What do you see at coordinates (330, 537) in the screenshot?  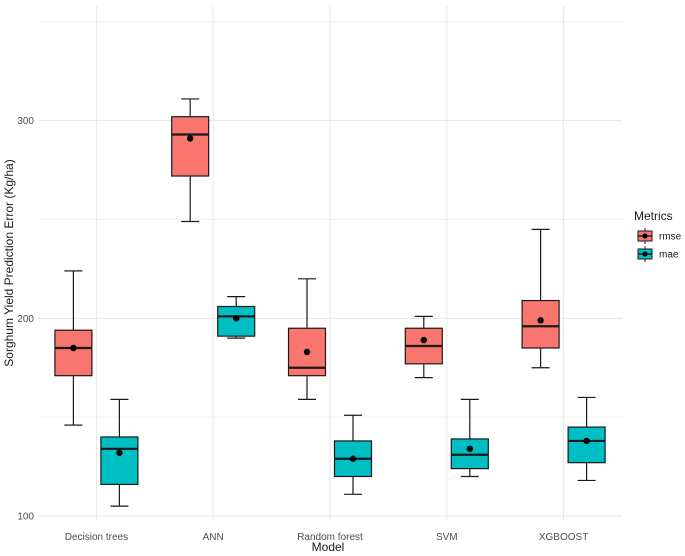 I see `x-tick-label: Random forest` at bounding box center [330, 537].